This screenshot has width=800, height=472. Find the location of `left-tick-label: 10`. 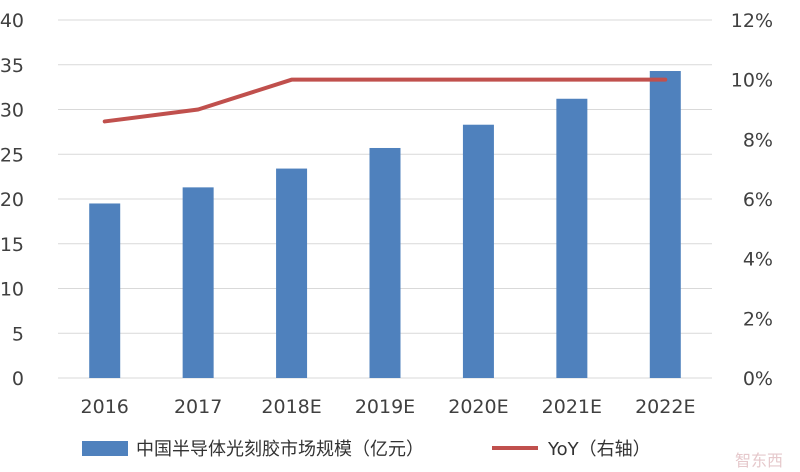

left-tick-label: 10 is located at coordinates (12, 290).